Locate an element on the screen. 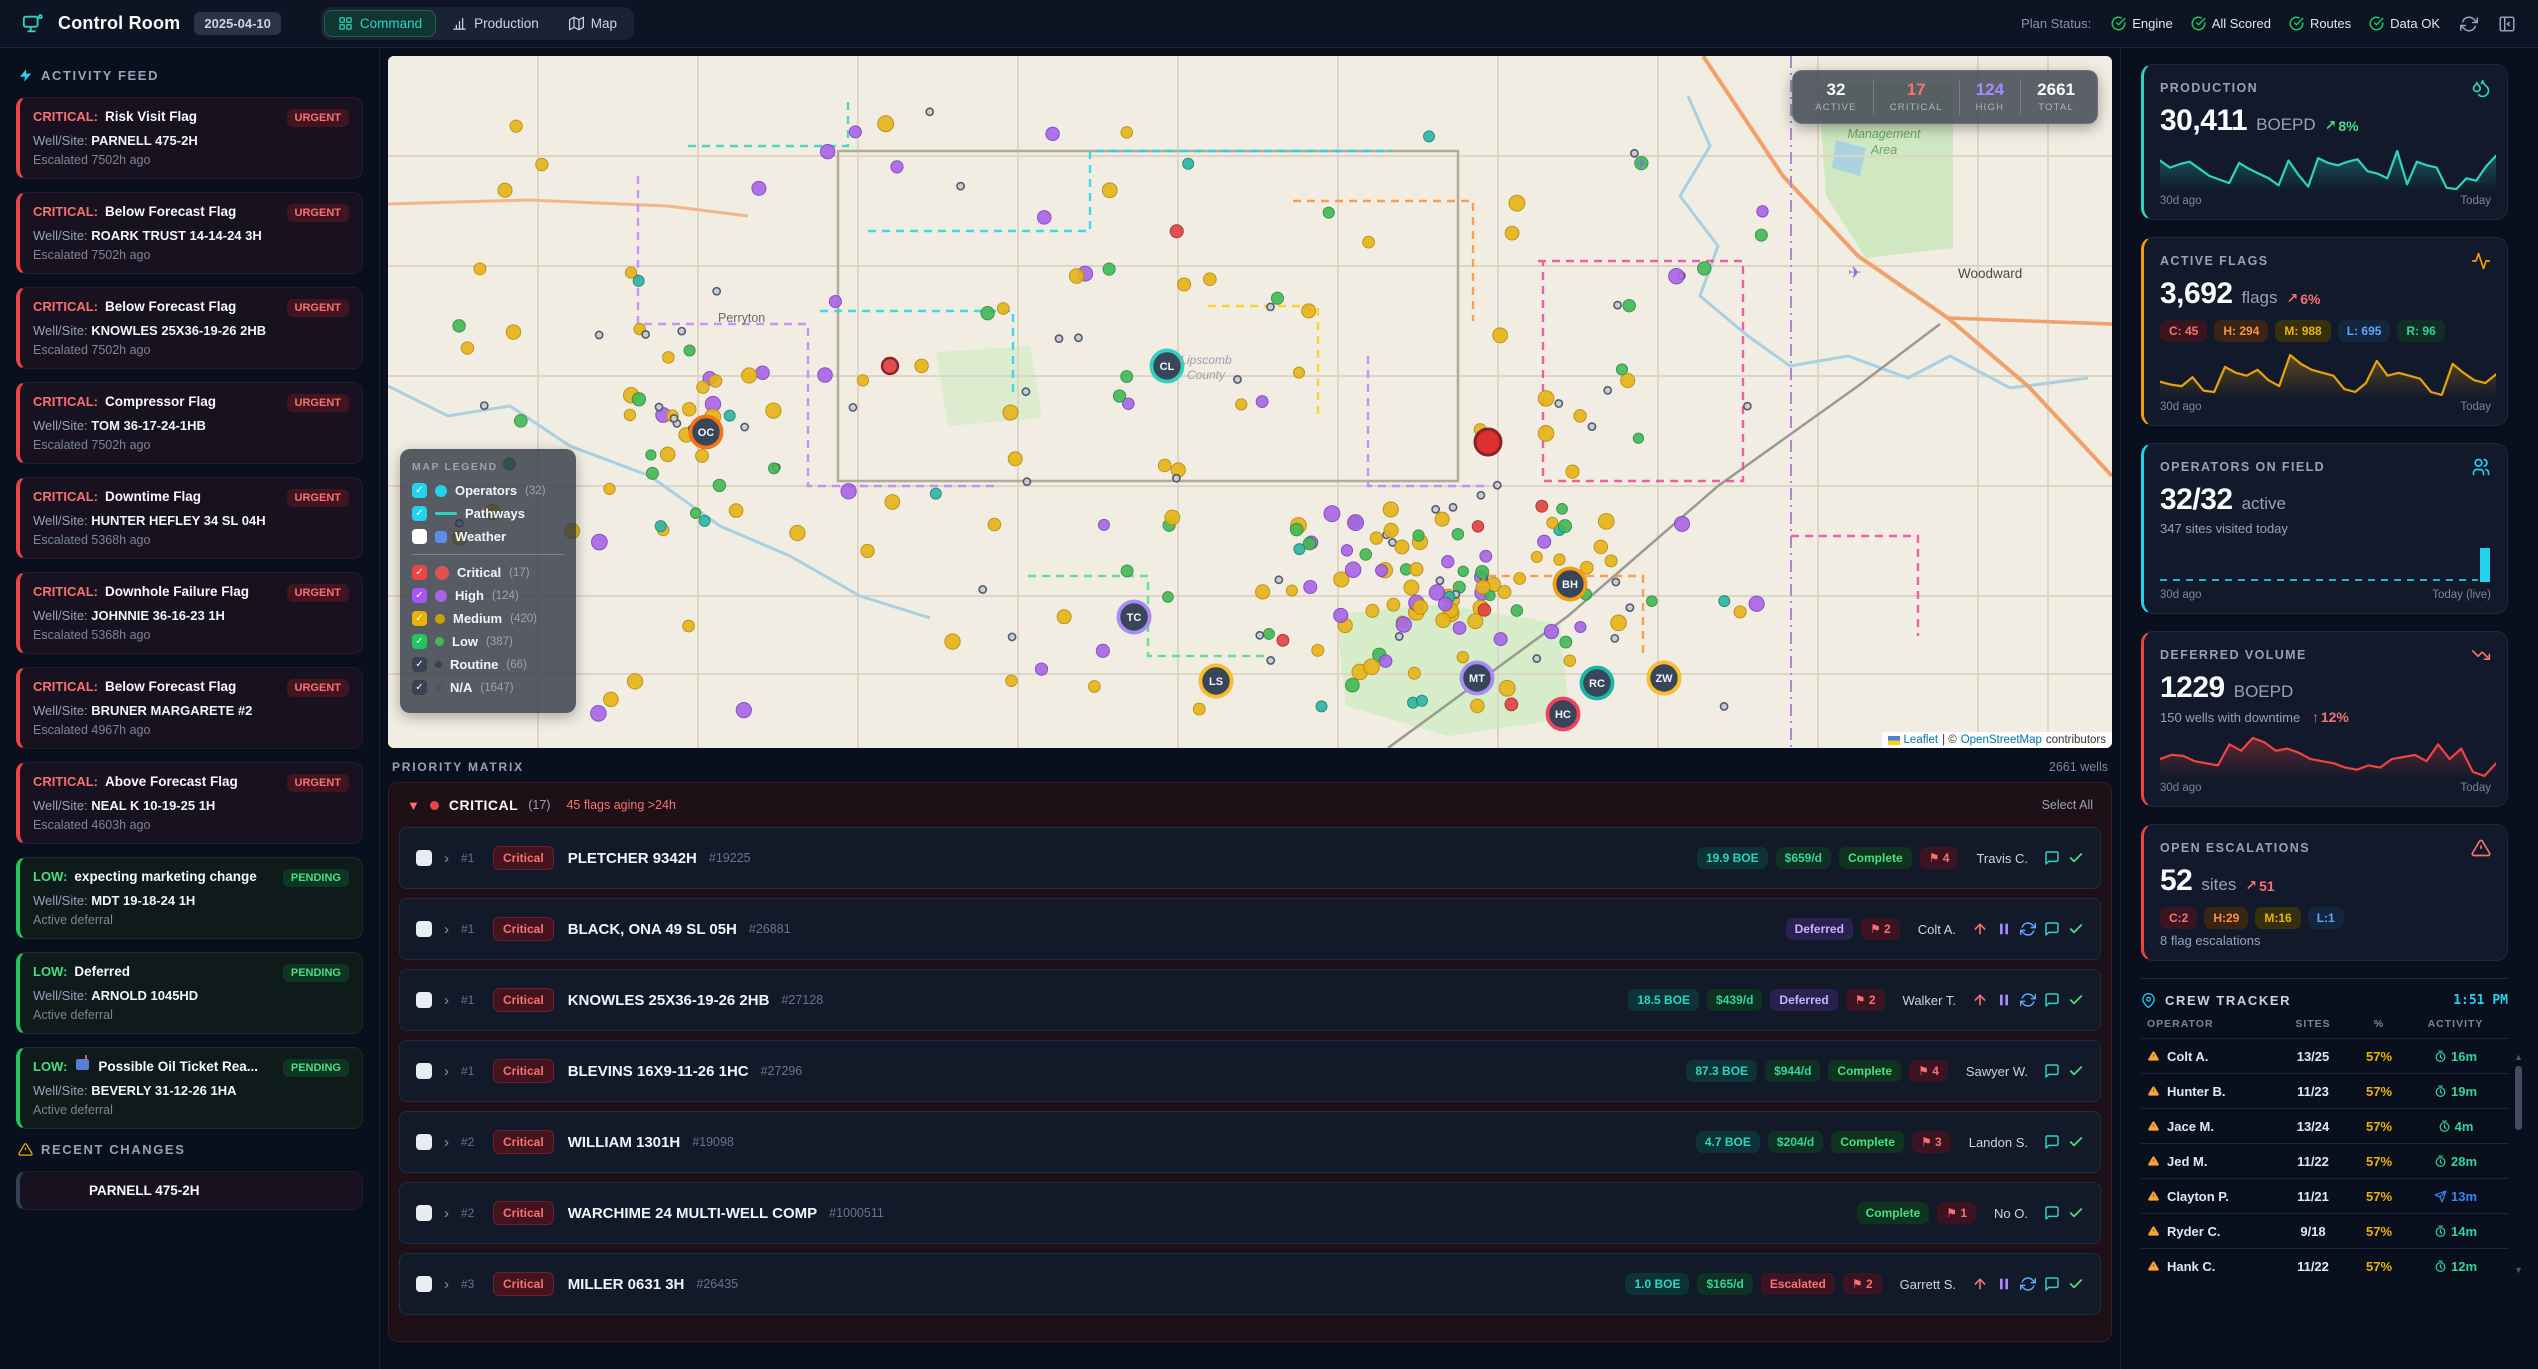 The width and height of the screenshot is (2538, 1369). tab-production: Production is located at coordinates (495, 23).